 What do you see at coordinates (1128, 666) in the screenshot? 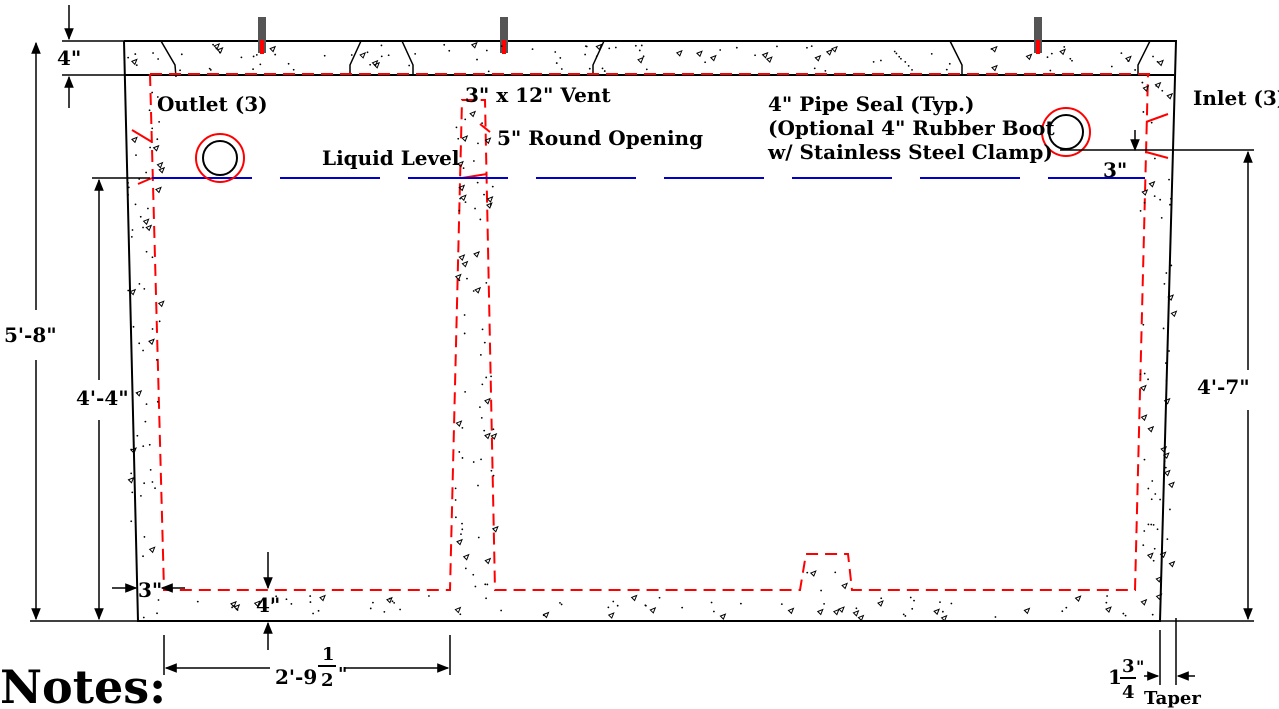
I see `taper-num: 3` at bounding box center [1128, 666].